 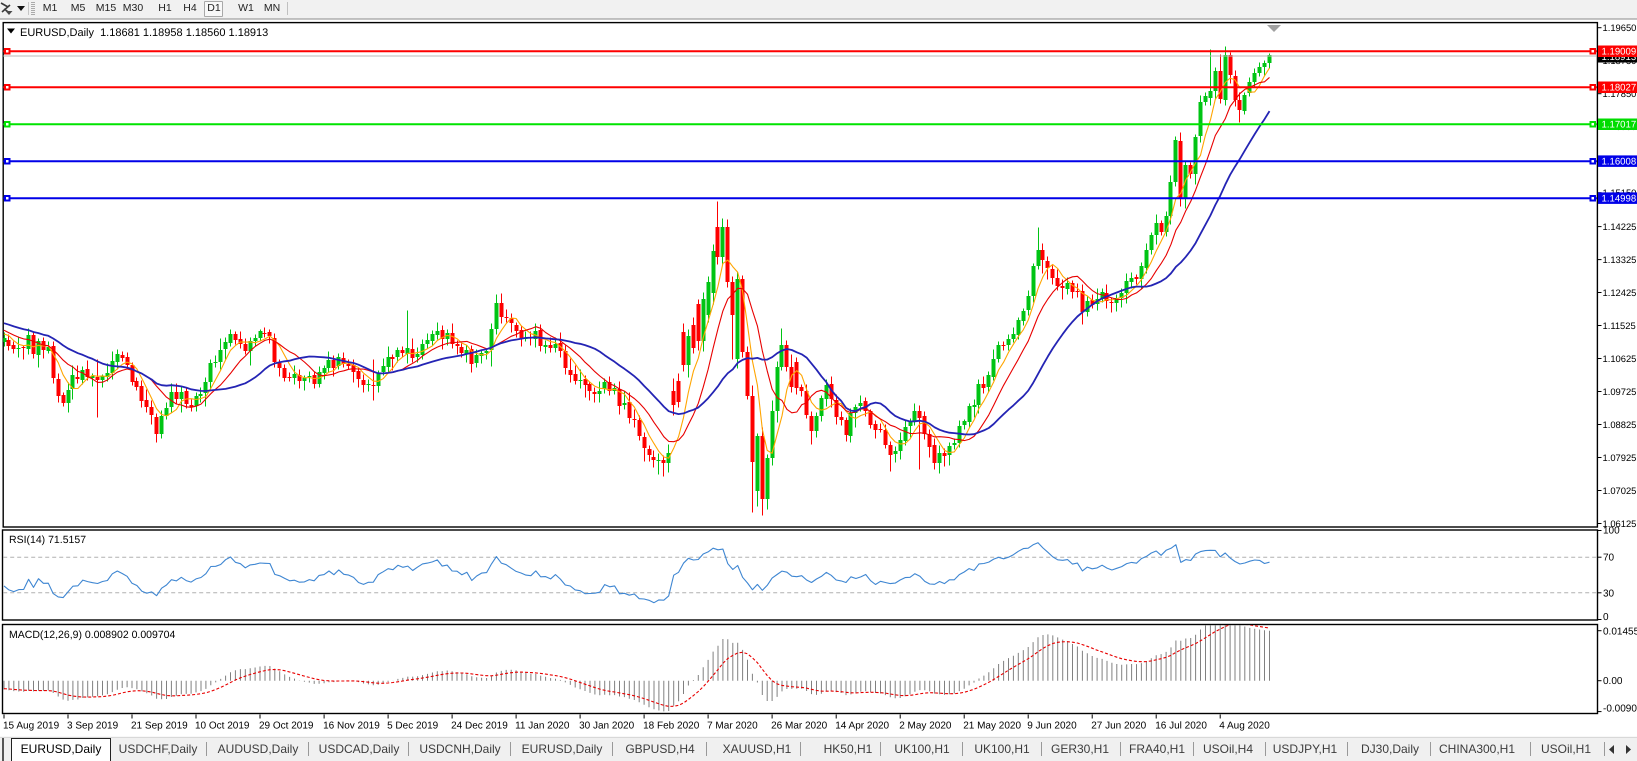 I want to click on svg-text: 0, so click(x=1606, y=617).